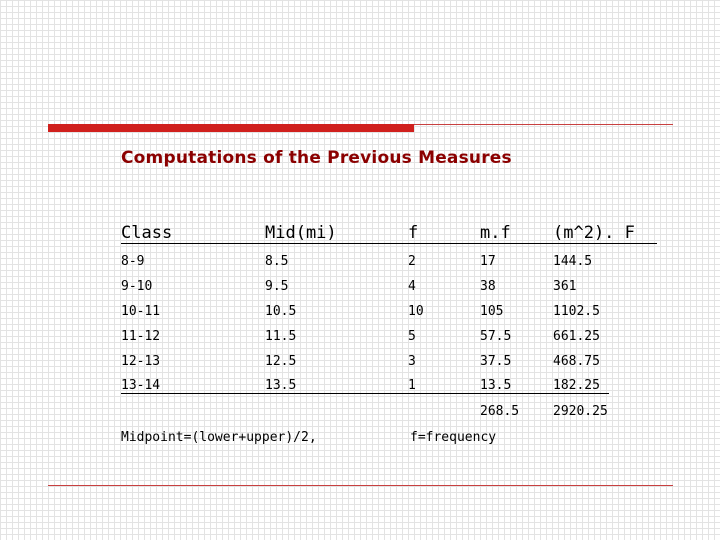  Describe the element at coordinates (576, 336) in the screenshot. I see `cell-m2f: 661.25` at that location.